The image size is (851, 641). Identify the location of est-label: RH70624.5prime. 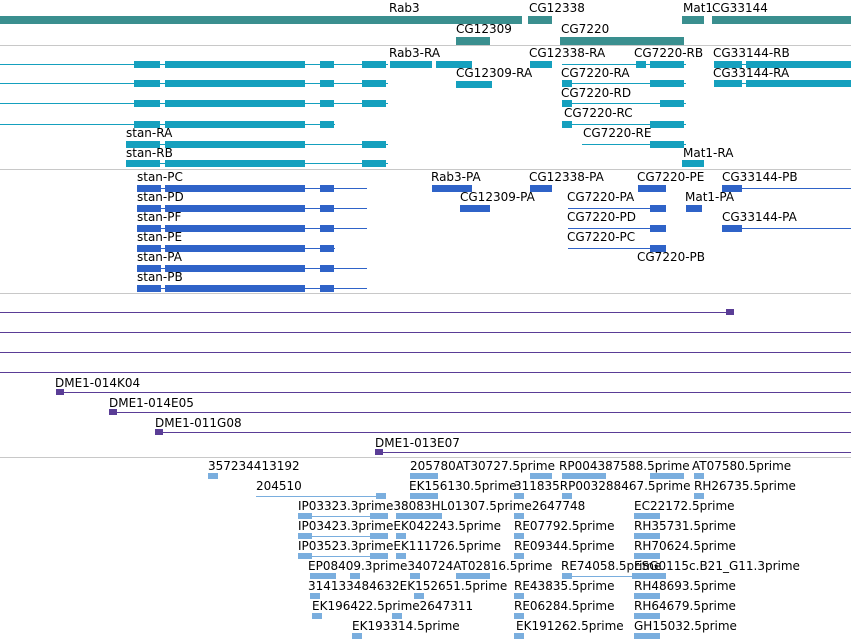
(685, 546).